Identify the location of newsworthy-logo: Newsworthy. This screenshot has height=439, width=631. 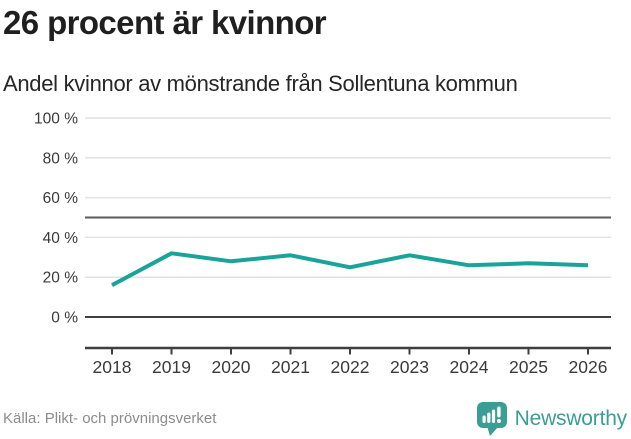
(551, 419).